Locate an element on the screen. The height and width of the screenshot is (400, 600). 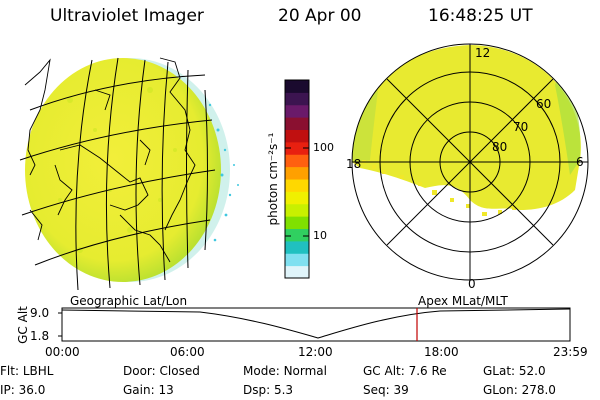
status-label: IP: 36.0 is located at coordinates (23, 390).